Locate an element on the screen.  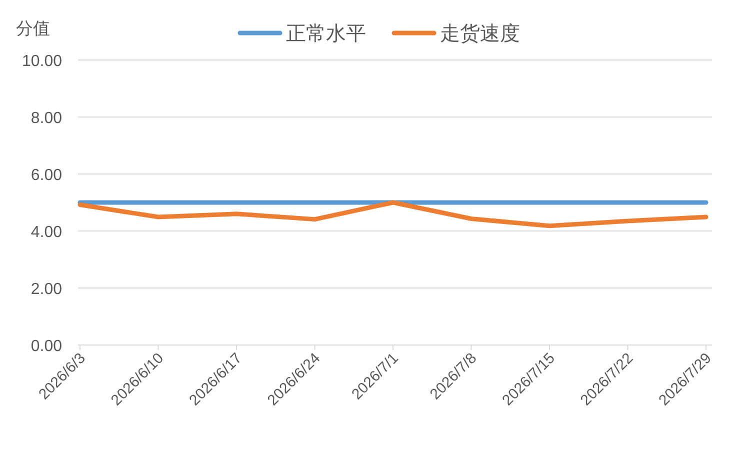
y-tick-label: 8.00 is located at coordinates (46, 118).